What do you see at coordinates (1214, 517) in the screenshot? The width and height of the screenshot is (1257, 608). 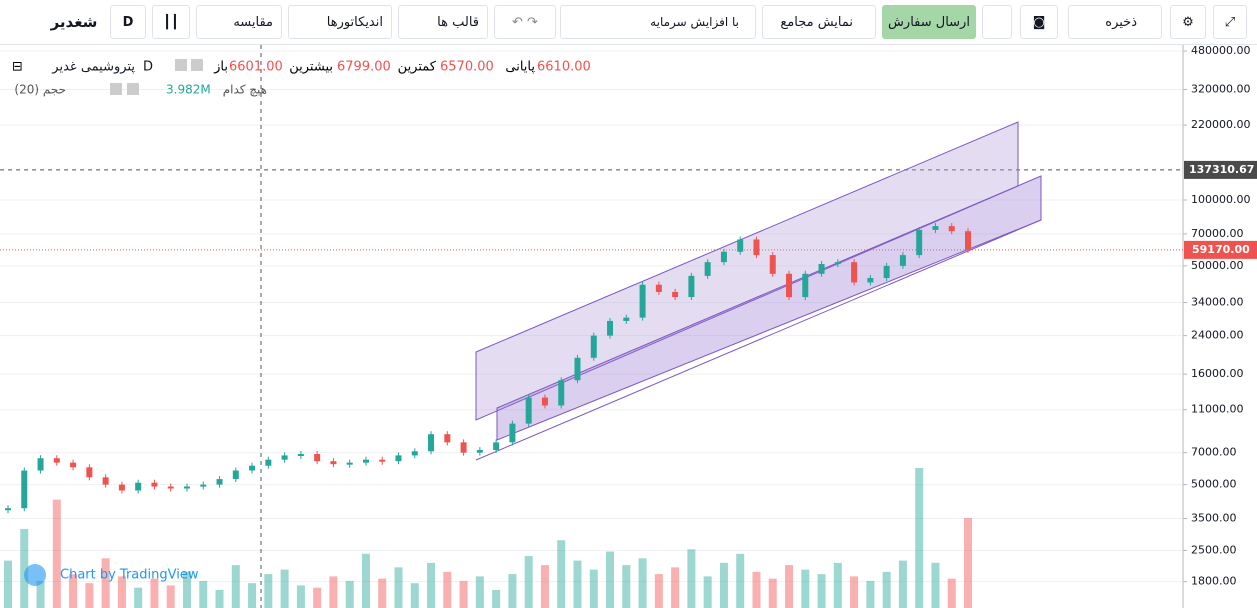 I see `y-tick-label: 3500.00` at bounding box center [1214, 517].